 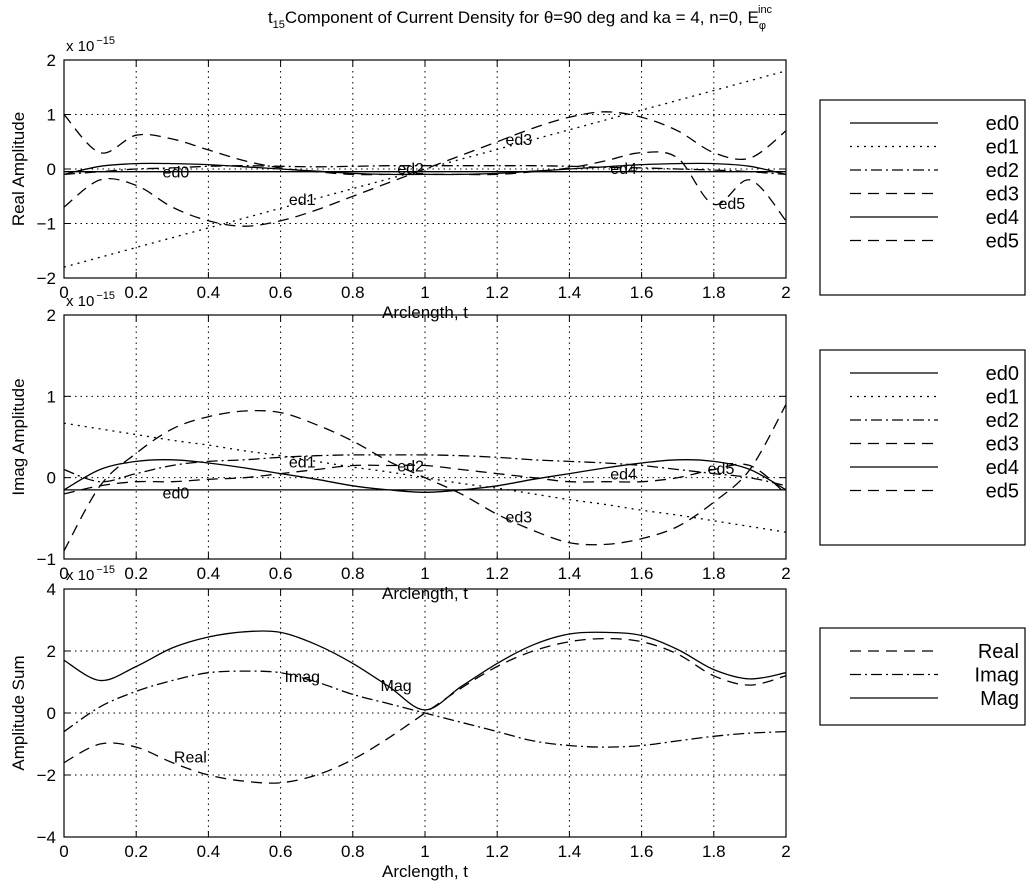 What do you see at coordinates (998, 652) in the screenshot?
I see `legend-label: Real` at bounding box center [998, 652].